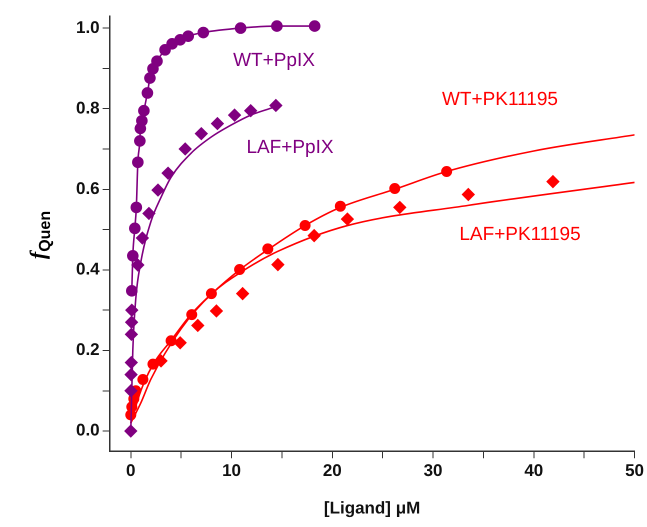  I want to click on x-tick-label: 0, so click(131, 470).